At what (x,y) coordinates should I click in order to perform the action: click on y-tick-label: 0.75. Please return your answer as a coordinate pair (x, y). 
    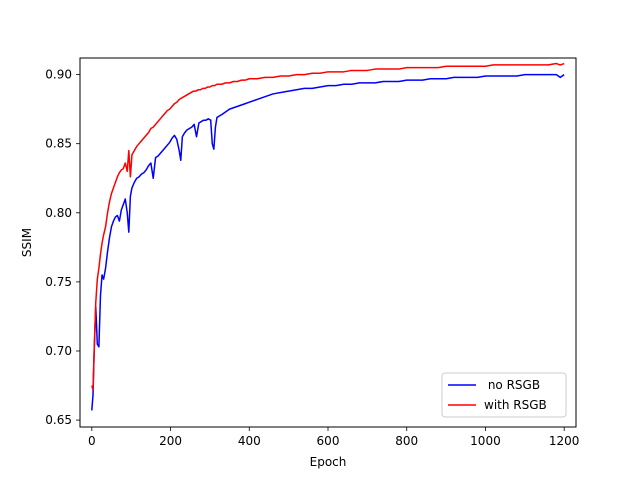
    Looking at the image, I should click on (58, 282).